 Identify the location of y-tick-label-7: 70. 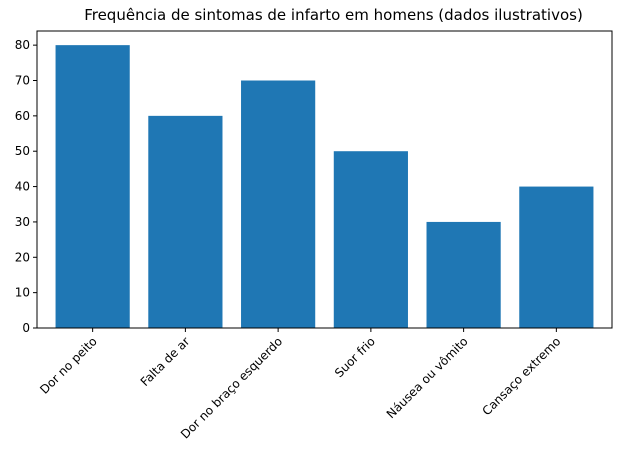
(22, 81).